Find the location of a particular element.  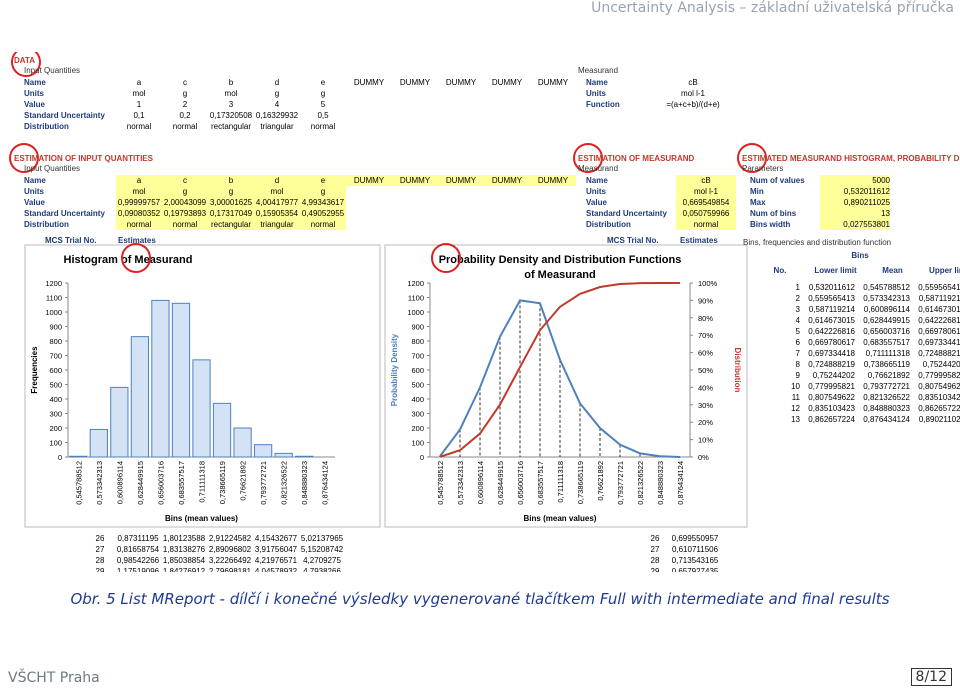

column-label: MCS Trial No. is located at coordinates (633, 240).